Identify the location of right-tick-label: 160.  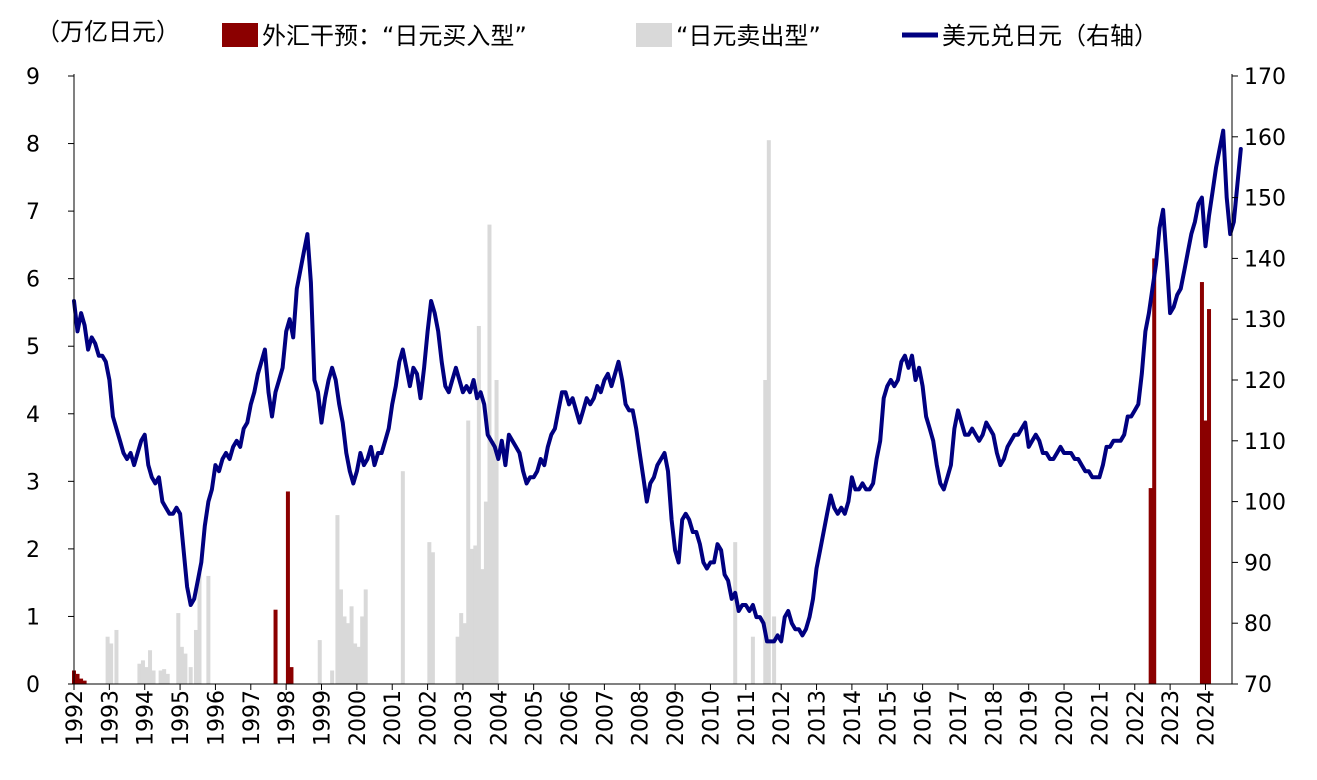
(1265, 138).